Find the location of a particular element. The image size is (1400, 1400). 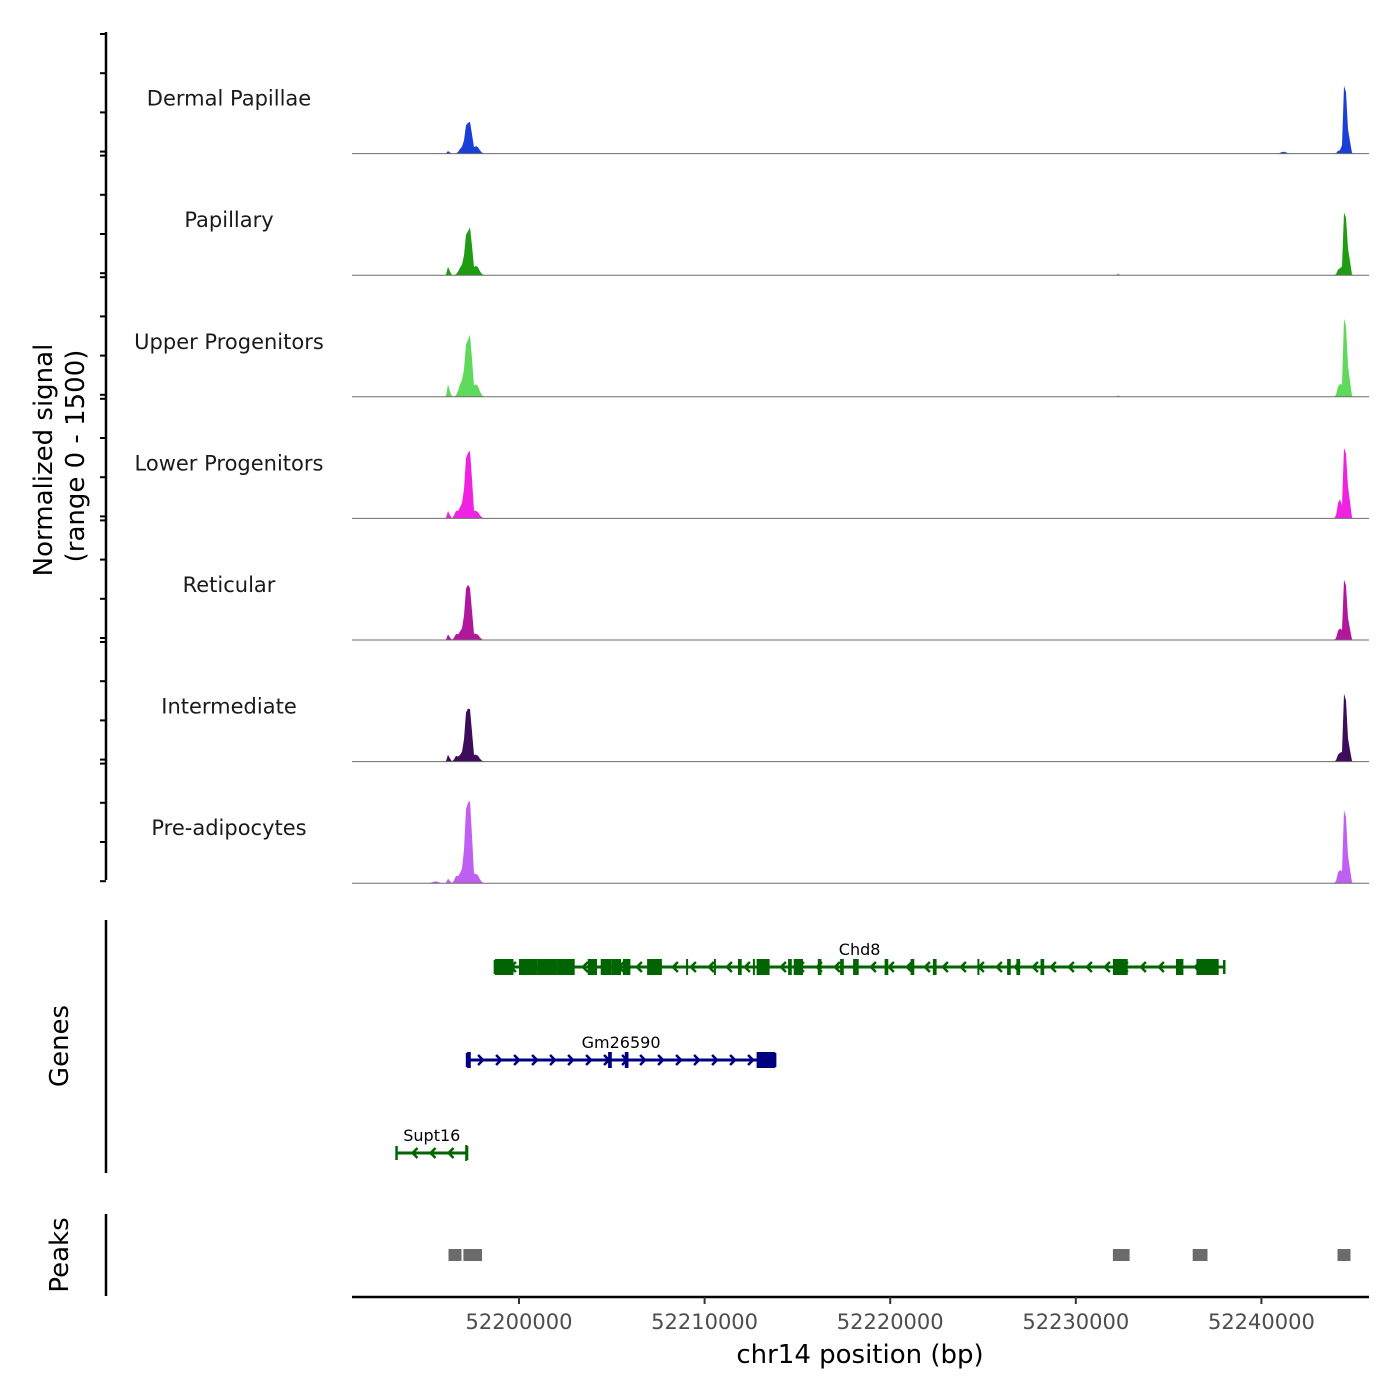

gene-name-label: Chd8 is located at coordinates (860, 949).